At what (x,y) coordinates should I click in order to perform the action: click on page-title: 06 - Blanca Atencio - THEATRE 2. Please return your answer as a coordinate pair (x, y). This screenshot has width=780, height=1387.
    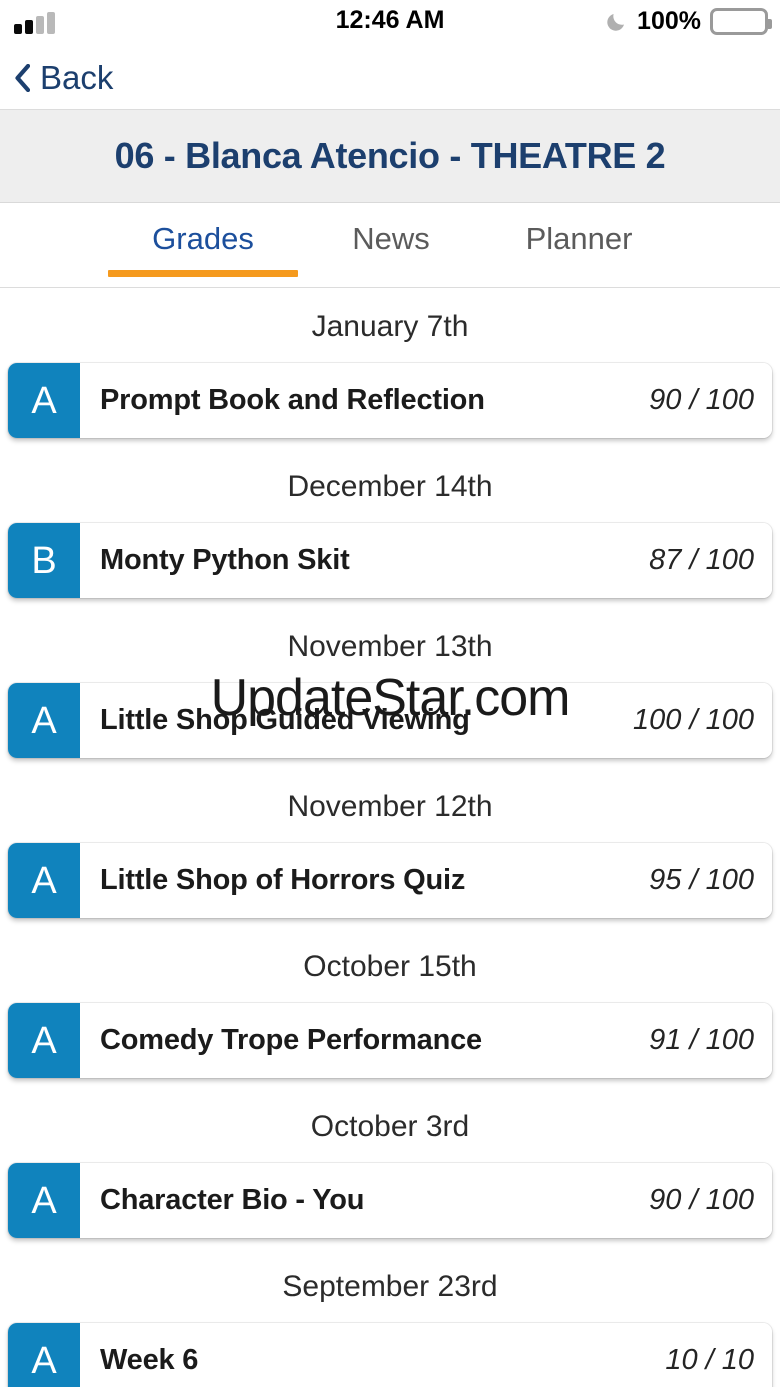
    Looking at the image, I should click on (390, 155).